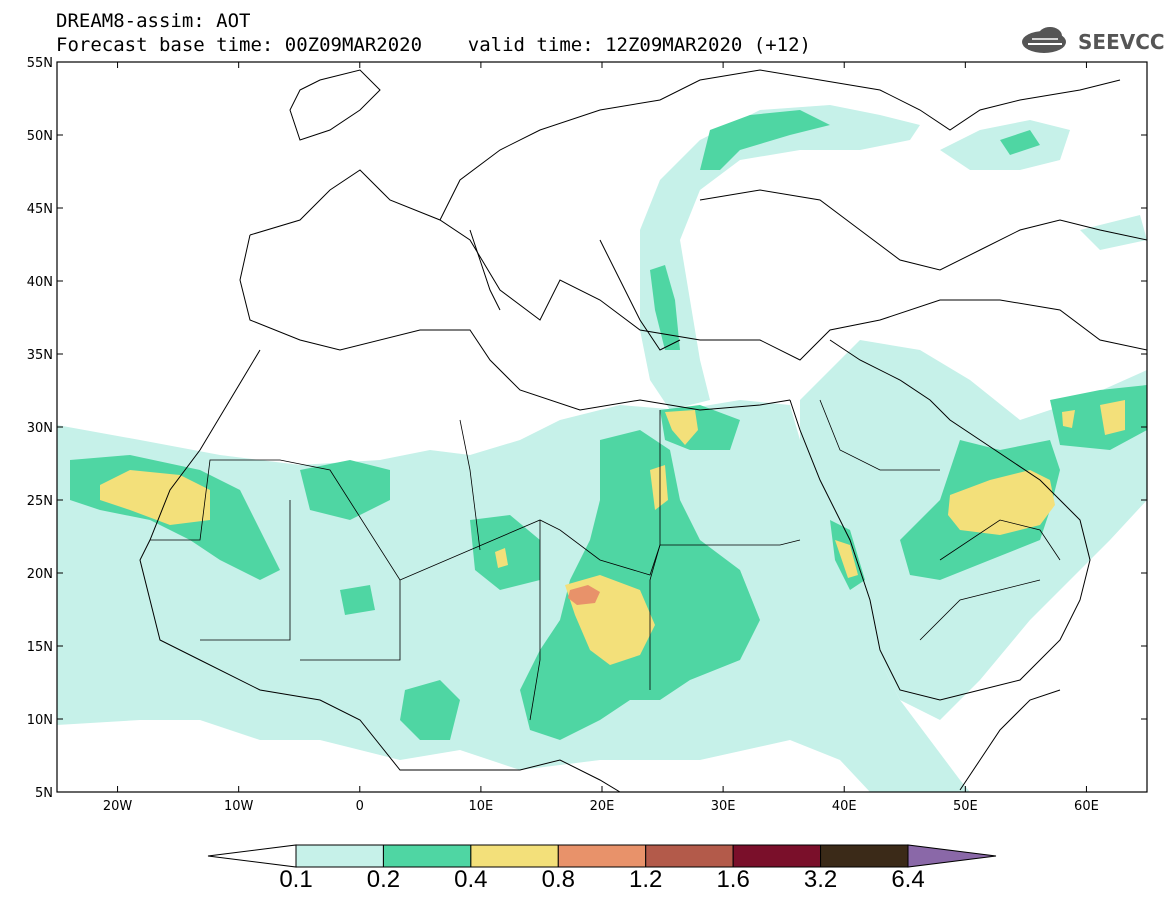 This screenshot has width=1165, height=905. What do you see at coordinates (40, 282) in the screenshot?
I see `lat-tick-label: 40N` at bounding box center [40, 282].